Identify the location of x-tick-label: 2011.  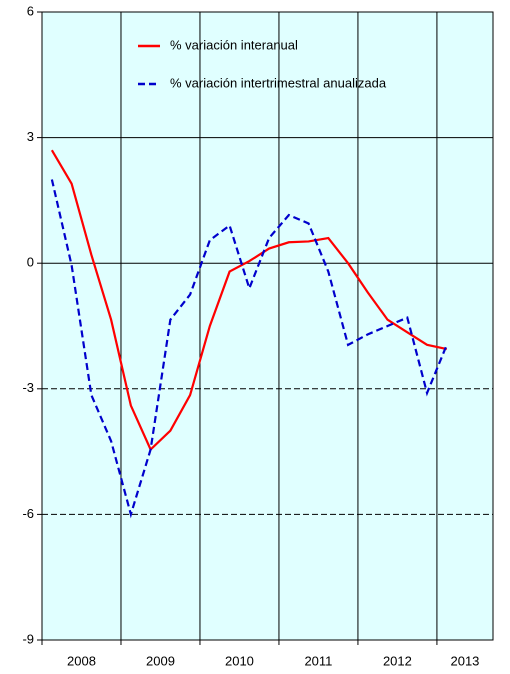
(318, 660).